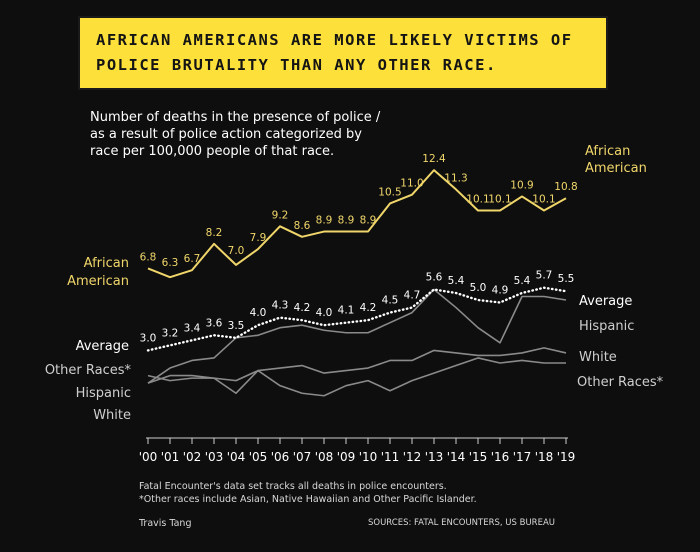  Describe the element at coordinates (357, 224) in the screenshot. I see `series-line-african-american` at that location.